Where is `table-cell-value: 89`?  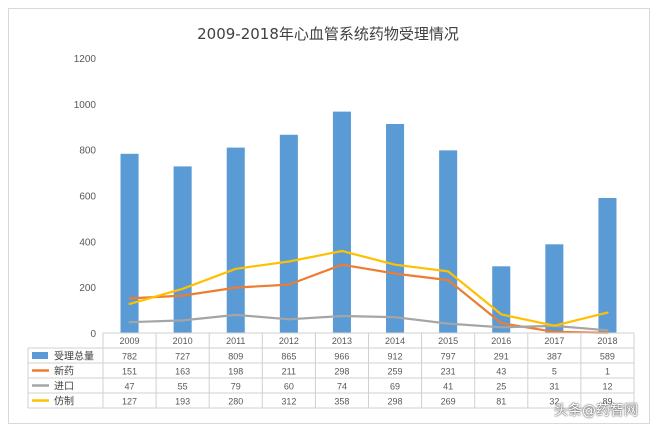
table-cell-value: 89 is located at coordinates (607, 402).